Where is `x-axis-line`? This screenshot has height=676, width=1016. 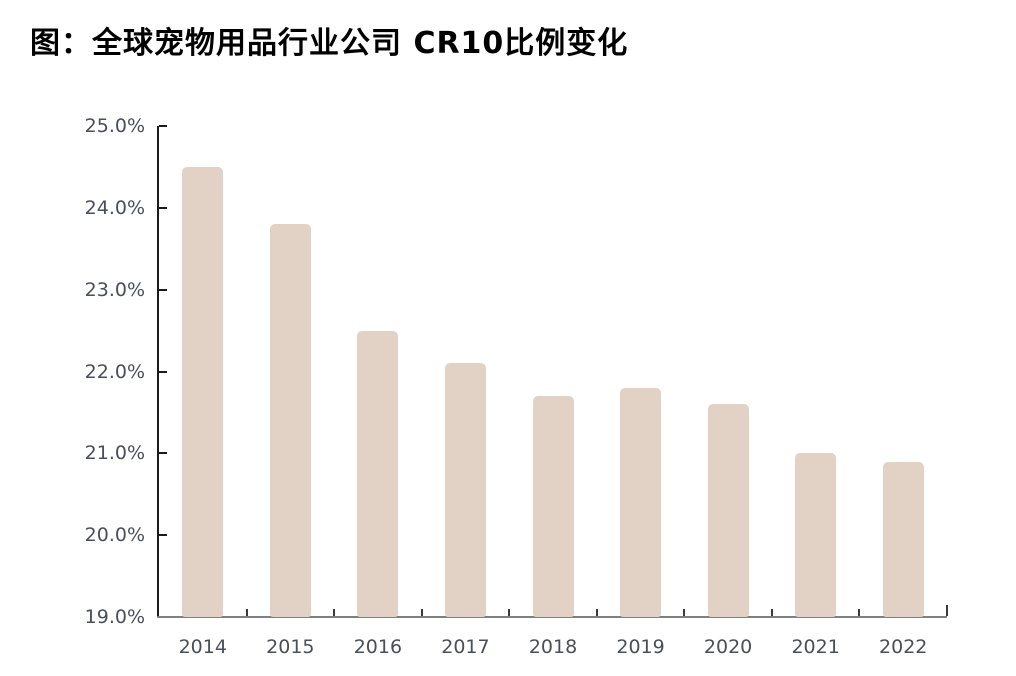 x-axis-line is located at coordinates (552, 617).